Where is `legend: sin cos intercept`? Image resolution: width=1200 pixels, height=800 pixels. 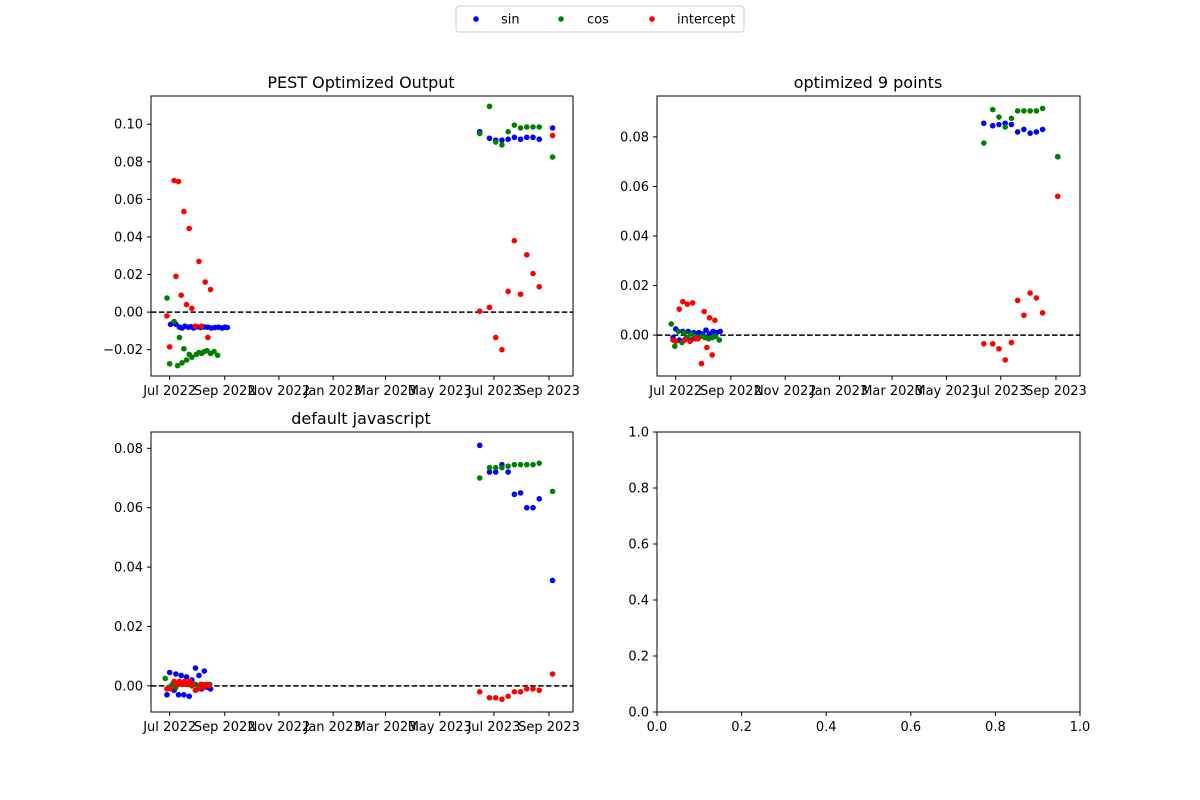 legend: sin cos intercept is located at coordinates (600, 19).